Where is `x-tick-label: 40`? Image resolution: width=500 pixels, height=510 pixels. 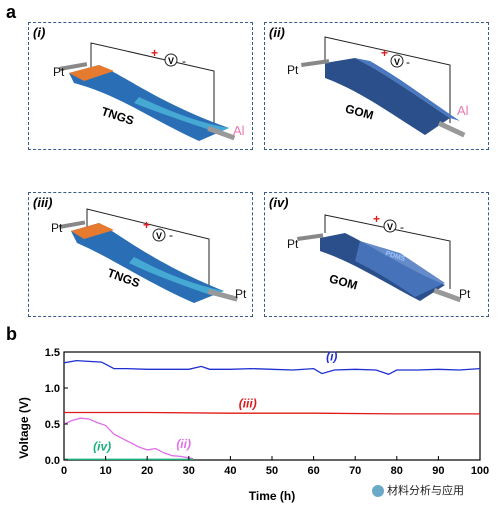
x-tick-label: 40 is located at coordinates (230, 471).